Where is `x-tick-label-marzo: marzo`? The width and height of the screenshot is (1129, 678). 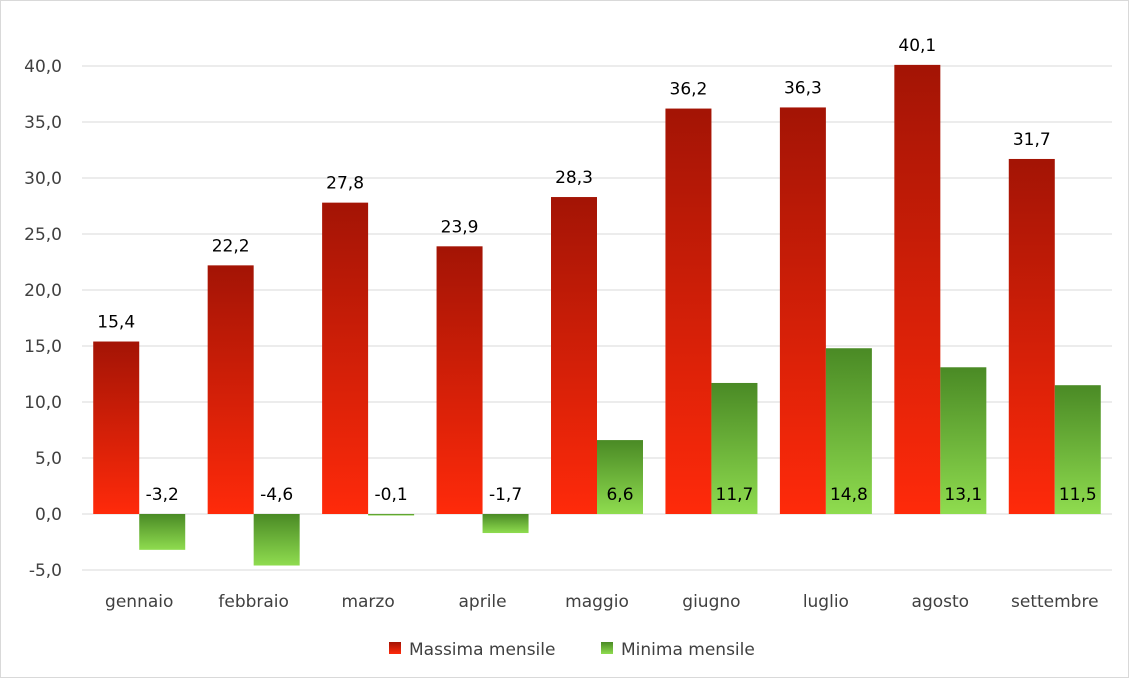
x-tick-label-marzo: marzo is located at coordinates (367, 602).